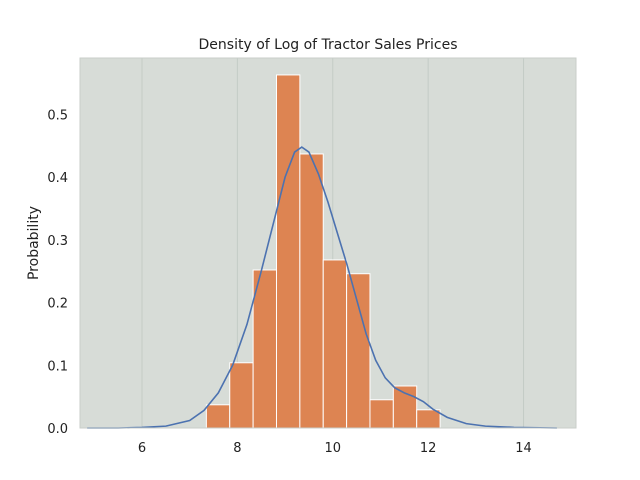 The height and width of the screenshot is (480, 640). What do you see at coordinates (57, 429) in the screenshot?
I see `y-tick-label: 0.0` at bounding box center [57, 429].